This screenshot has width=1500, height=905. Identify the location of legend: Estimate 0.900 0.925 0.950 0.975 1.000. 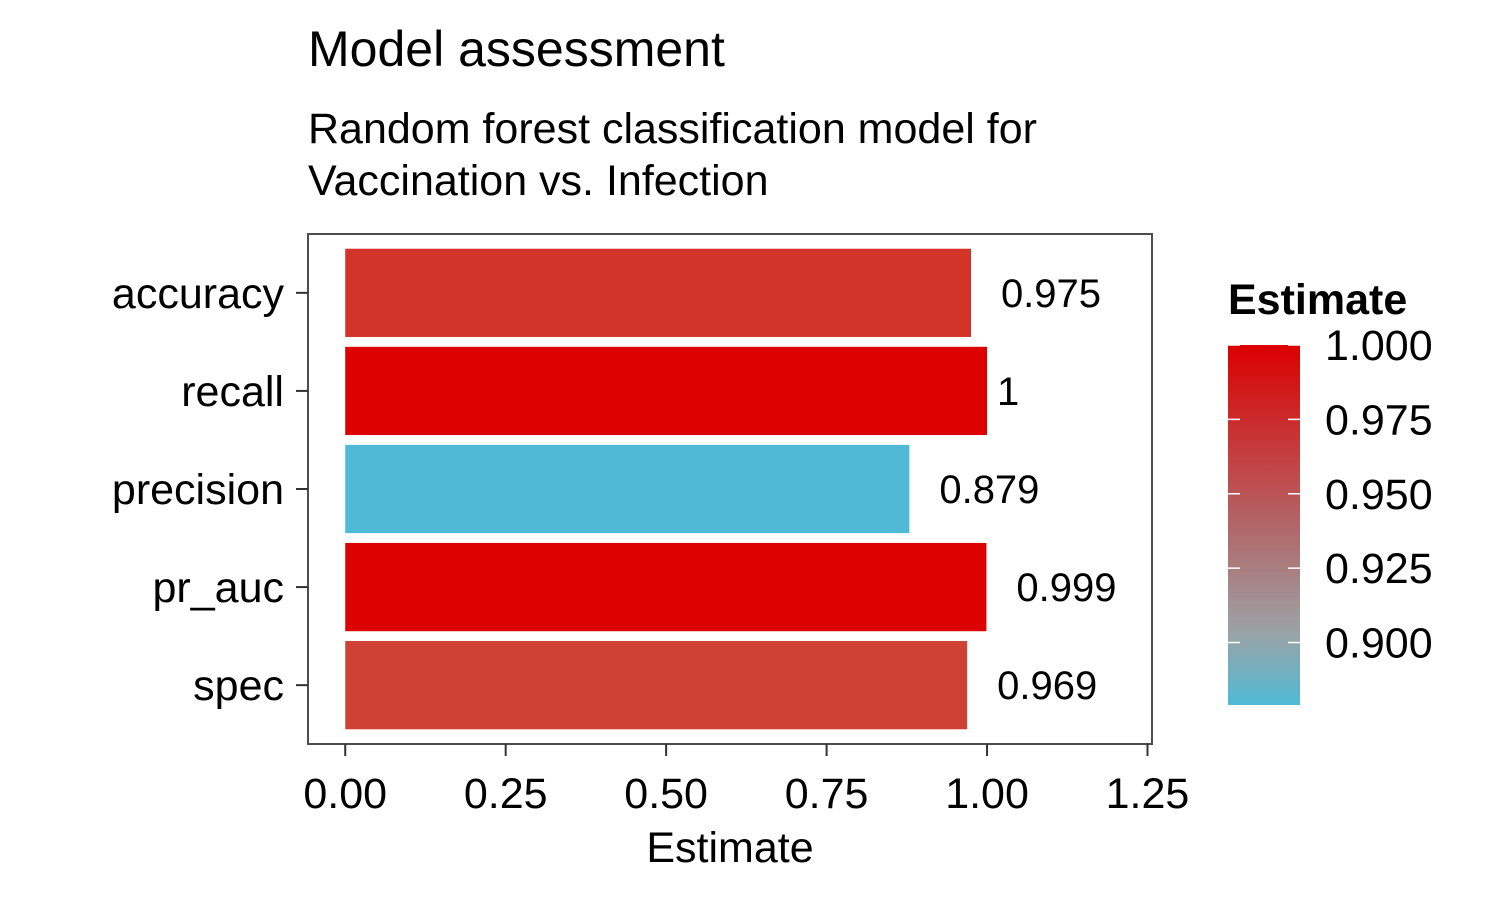
(1330, 490).